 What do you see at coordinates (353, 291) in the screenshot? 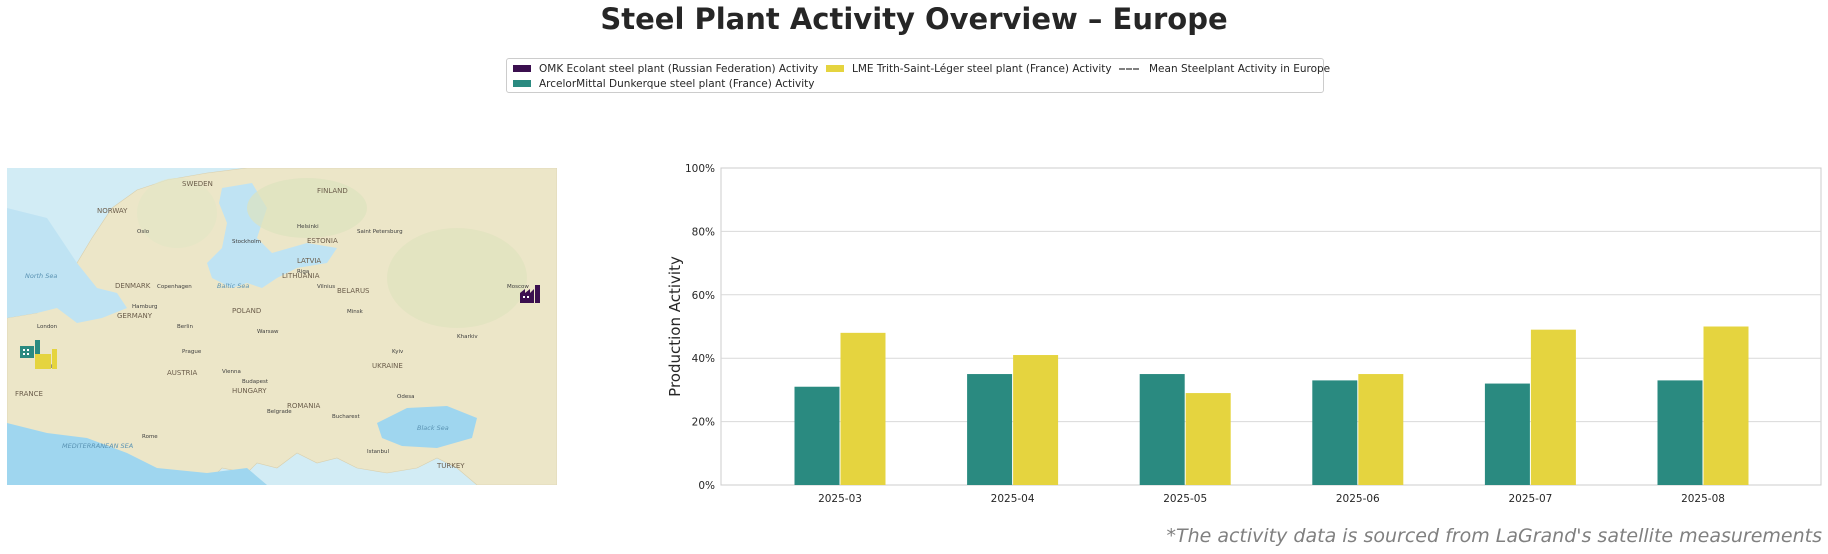
I see `map-label-belarus: BELARUS` at bounding box center [353, 291].